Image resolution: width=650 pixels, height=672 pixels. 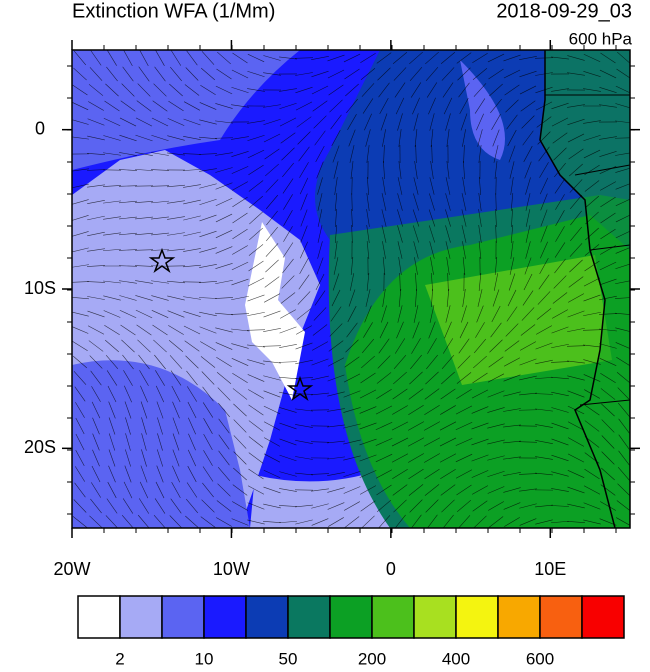 I want to click on x-tick-label: 0, so click(x=391, y=569).